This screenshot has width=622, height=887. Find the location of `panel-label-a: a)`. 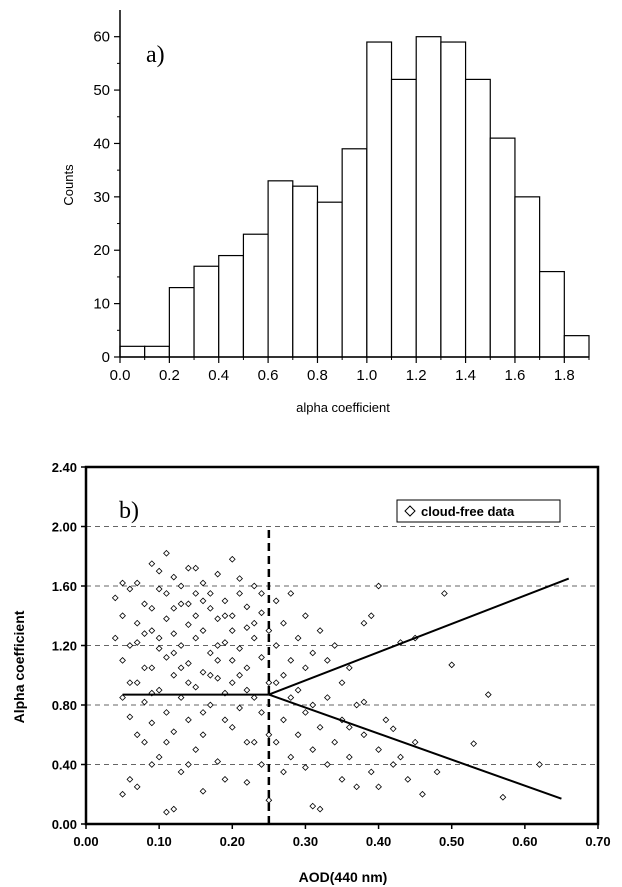

panel-label-a: a) is located at coordinates (155, 55).